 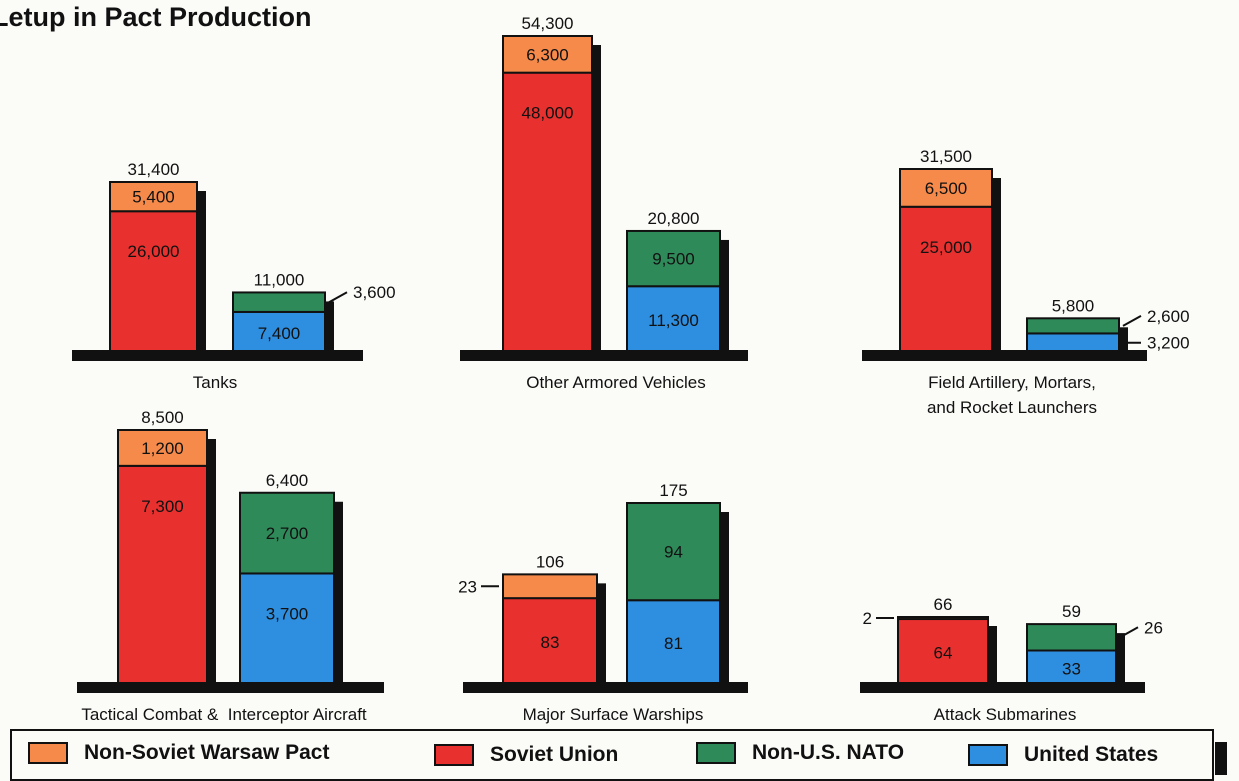 What do you see at coordinates (279, 302) in the screenshot?
I see `tanks-bar-1-segment-non-us-nato` at bounding box center [279, 302].